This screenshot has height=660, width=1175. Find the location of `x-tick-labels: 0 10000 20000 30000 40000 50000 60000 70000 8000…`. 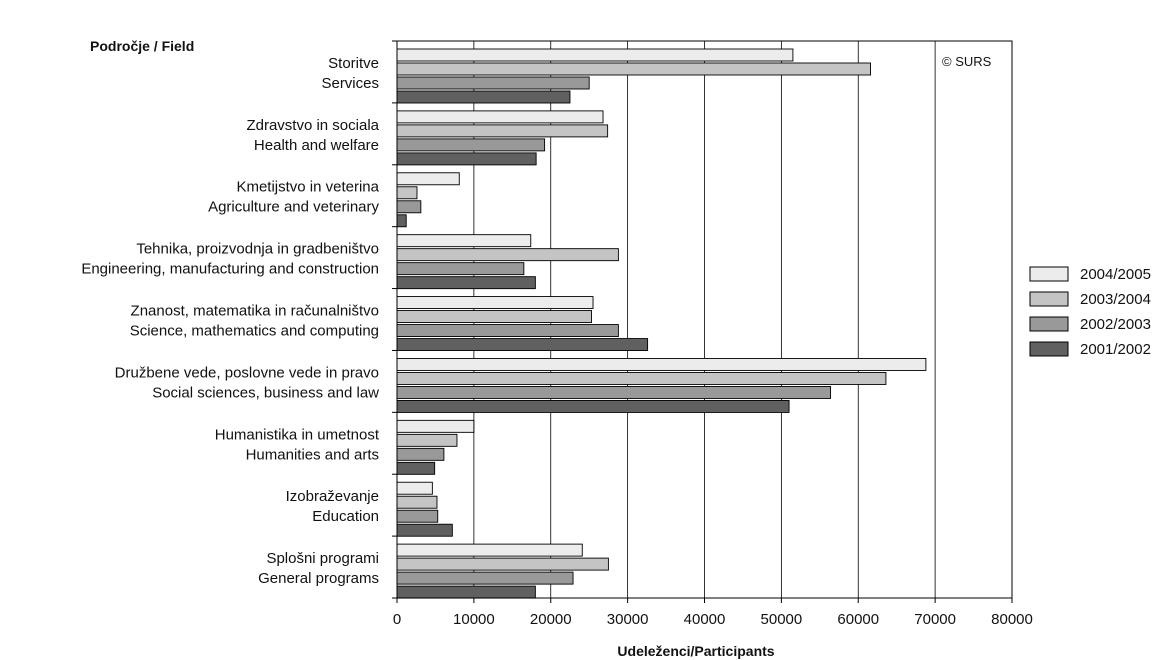

x-tick-labels: 0 10000 20000 30000 40000 50000 60000 70000 8000… is located at coordinates (713, 619).